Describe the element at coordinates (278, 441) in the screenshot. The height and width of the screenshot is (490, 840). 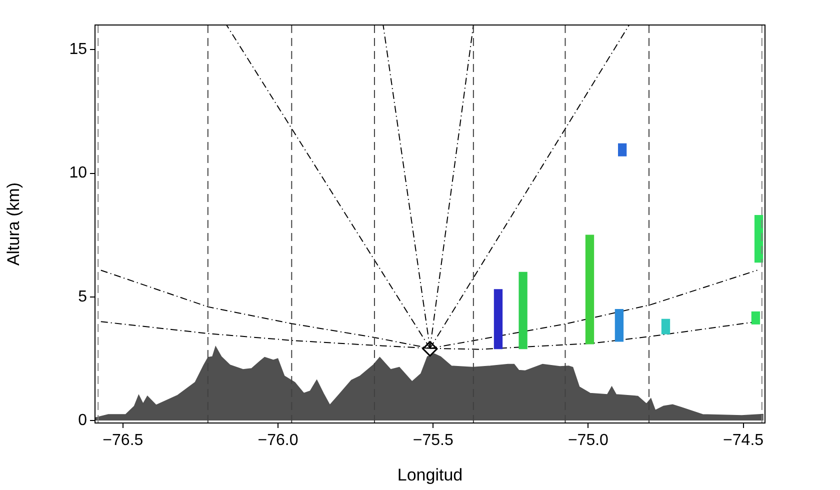
I see `x-tick-label: −76.0` at that location.